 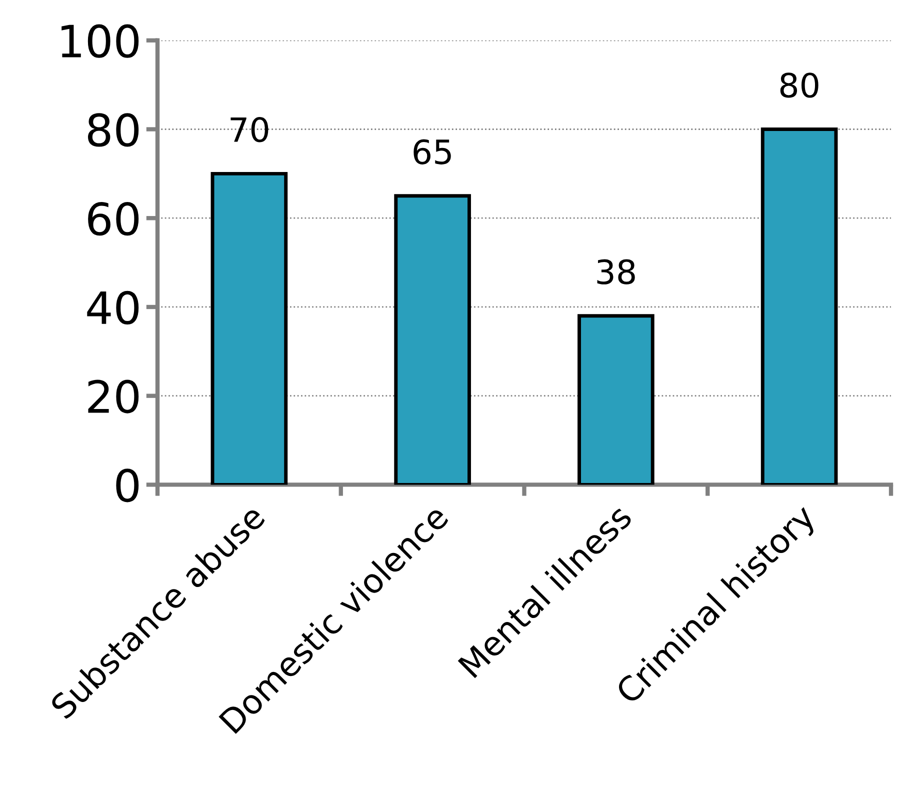 What do you see at coordinates (249, 129) in the screenshot?
I see `data-label: 70` at bounding box center [249, 129].